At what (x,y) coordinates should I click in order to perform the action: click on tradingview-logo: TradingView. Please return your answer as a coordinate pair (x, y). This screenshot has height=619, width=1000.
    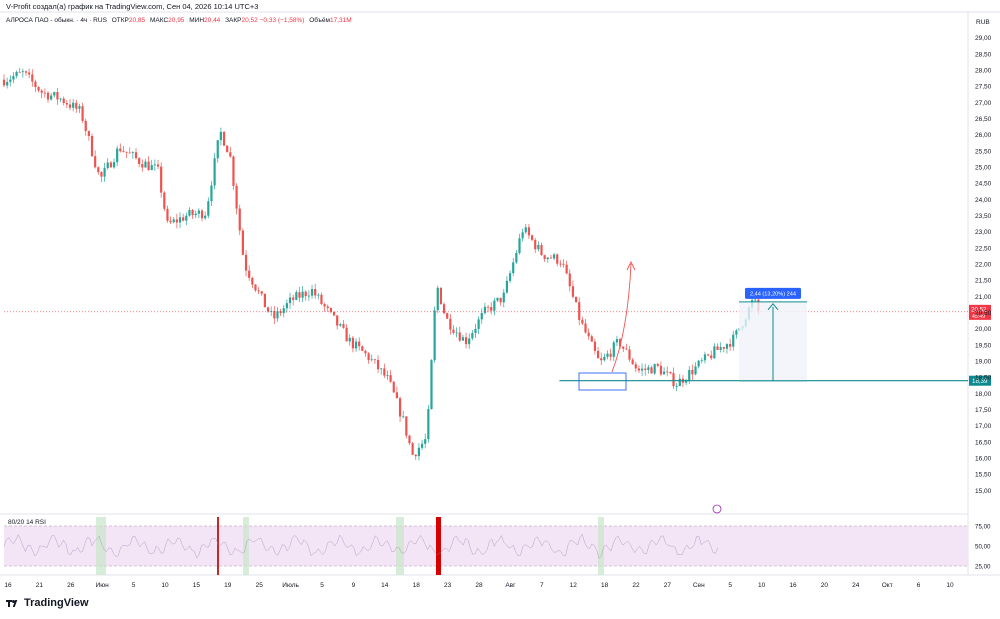
    Looking at the image, I should click on (47, 603).